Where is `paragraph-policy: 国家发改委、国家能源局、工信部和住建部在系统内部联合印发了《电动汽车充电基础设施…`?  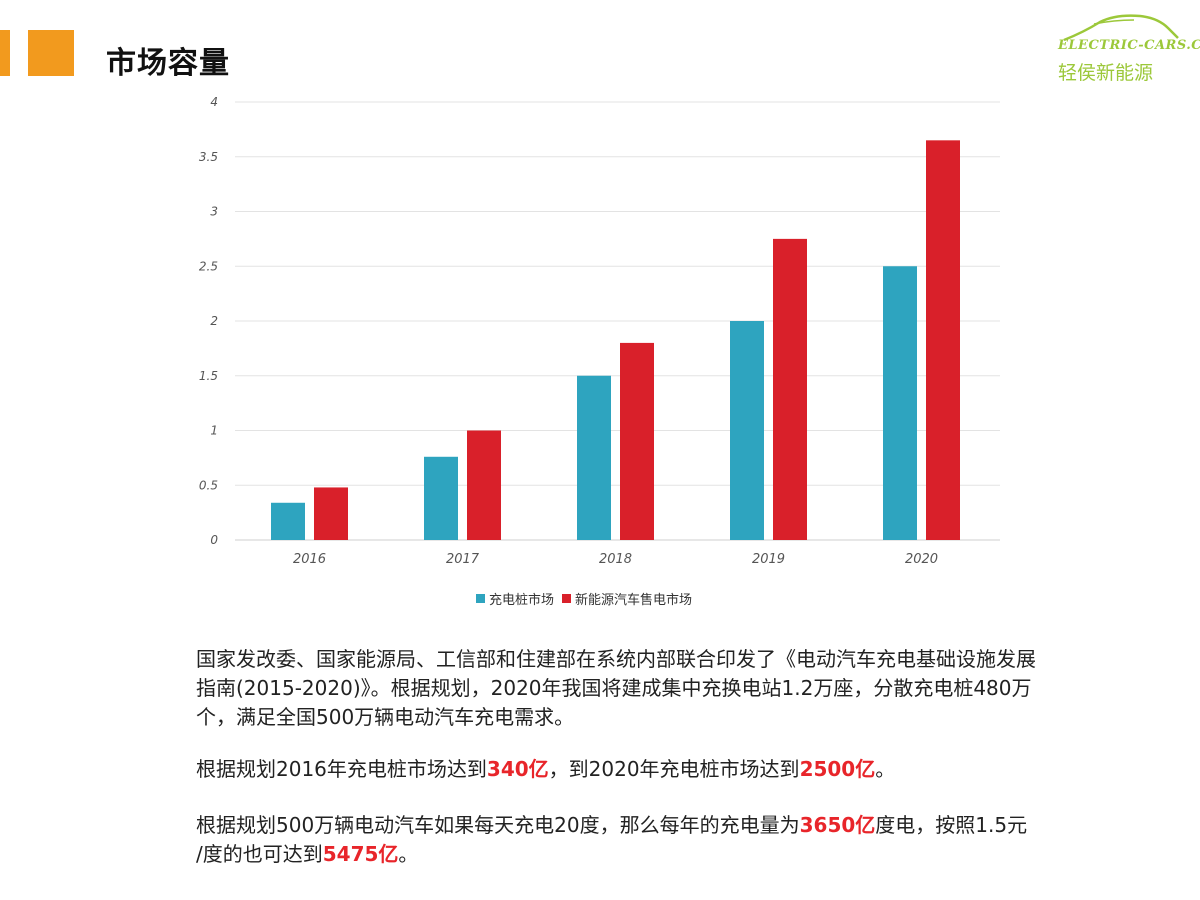 paragraph-policy: 国家发改委、国家能源局、工信部和住建部在系统内部联合印发了《电动汽车充电基础设施… is located at coordinates (616, 688).